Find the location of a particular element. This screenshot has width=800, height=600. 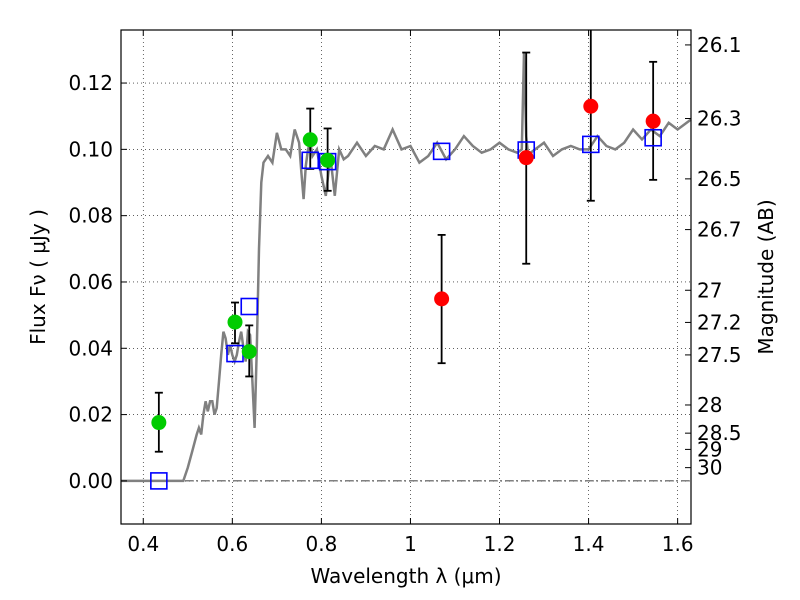

y-axis-label: Flux Fν ( μJy ) is located at coordinates (38, 277).